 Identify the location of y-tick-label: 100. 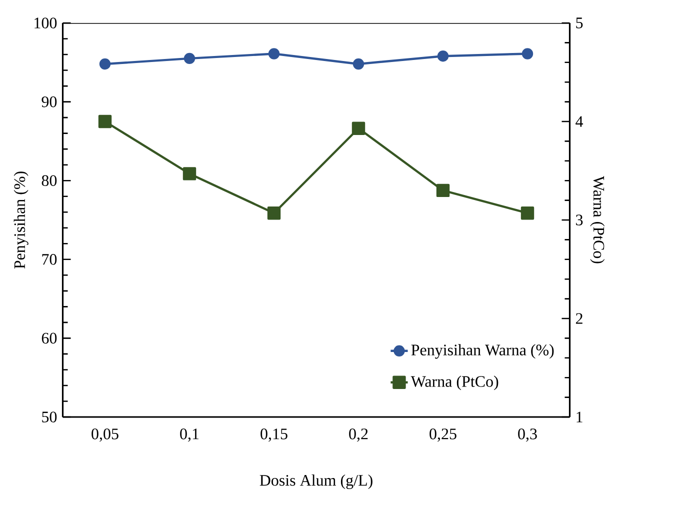
(45, 23).